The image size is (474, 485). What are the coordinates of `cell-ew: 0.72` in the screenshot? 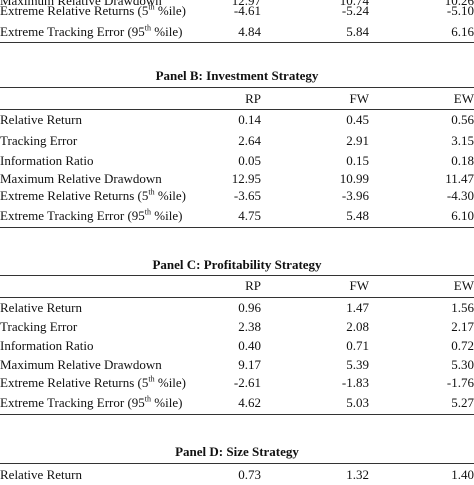 It's located at (462, 345).